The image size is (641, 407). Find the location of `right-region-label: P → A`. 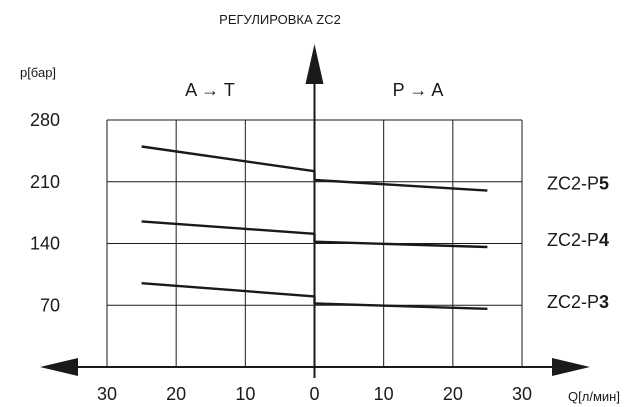

right-region-label: P → A is located at coordinates (418, 90).